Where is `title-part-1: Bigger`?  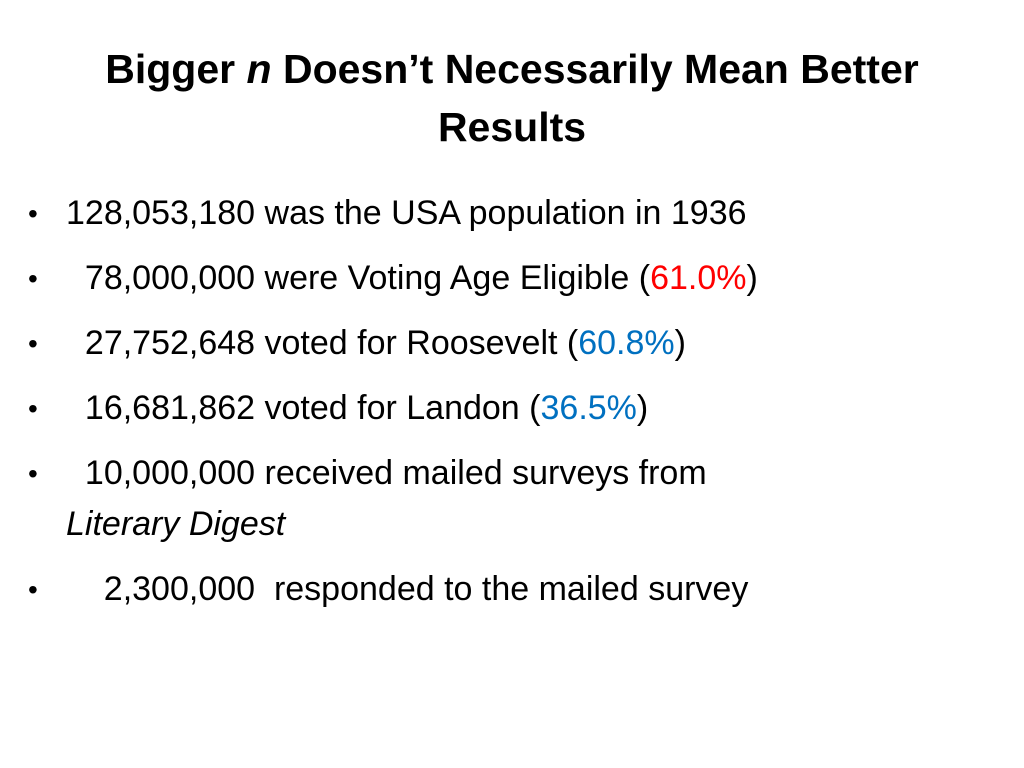 title-part-1: Bigger is located at coordinates (176, 69).